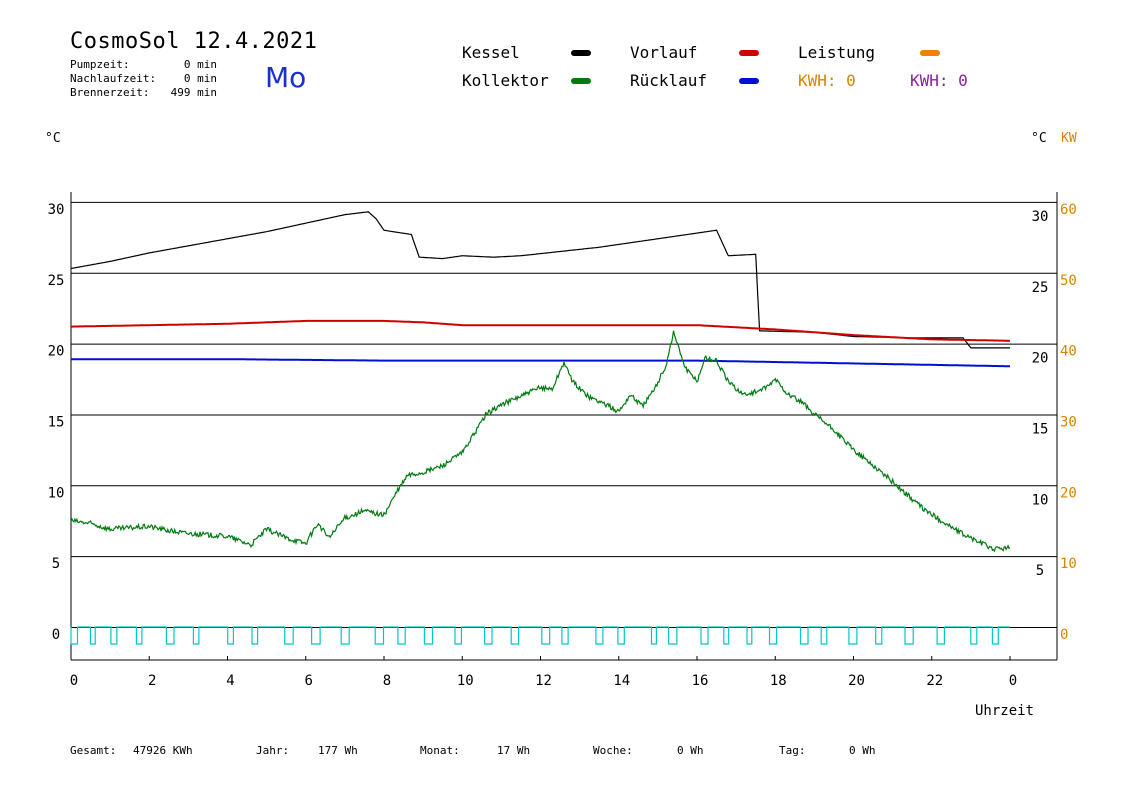 This screenshot has width=1148, height=812. I want to click on legend-kessel-swatch, so click(581, 53).